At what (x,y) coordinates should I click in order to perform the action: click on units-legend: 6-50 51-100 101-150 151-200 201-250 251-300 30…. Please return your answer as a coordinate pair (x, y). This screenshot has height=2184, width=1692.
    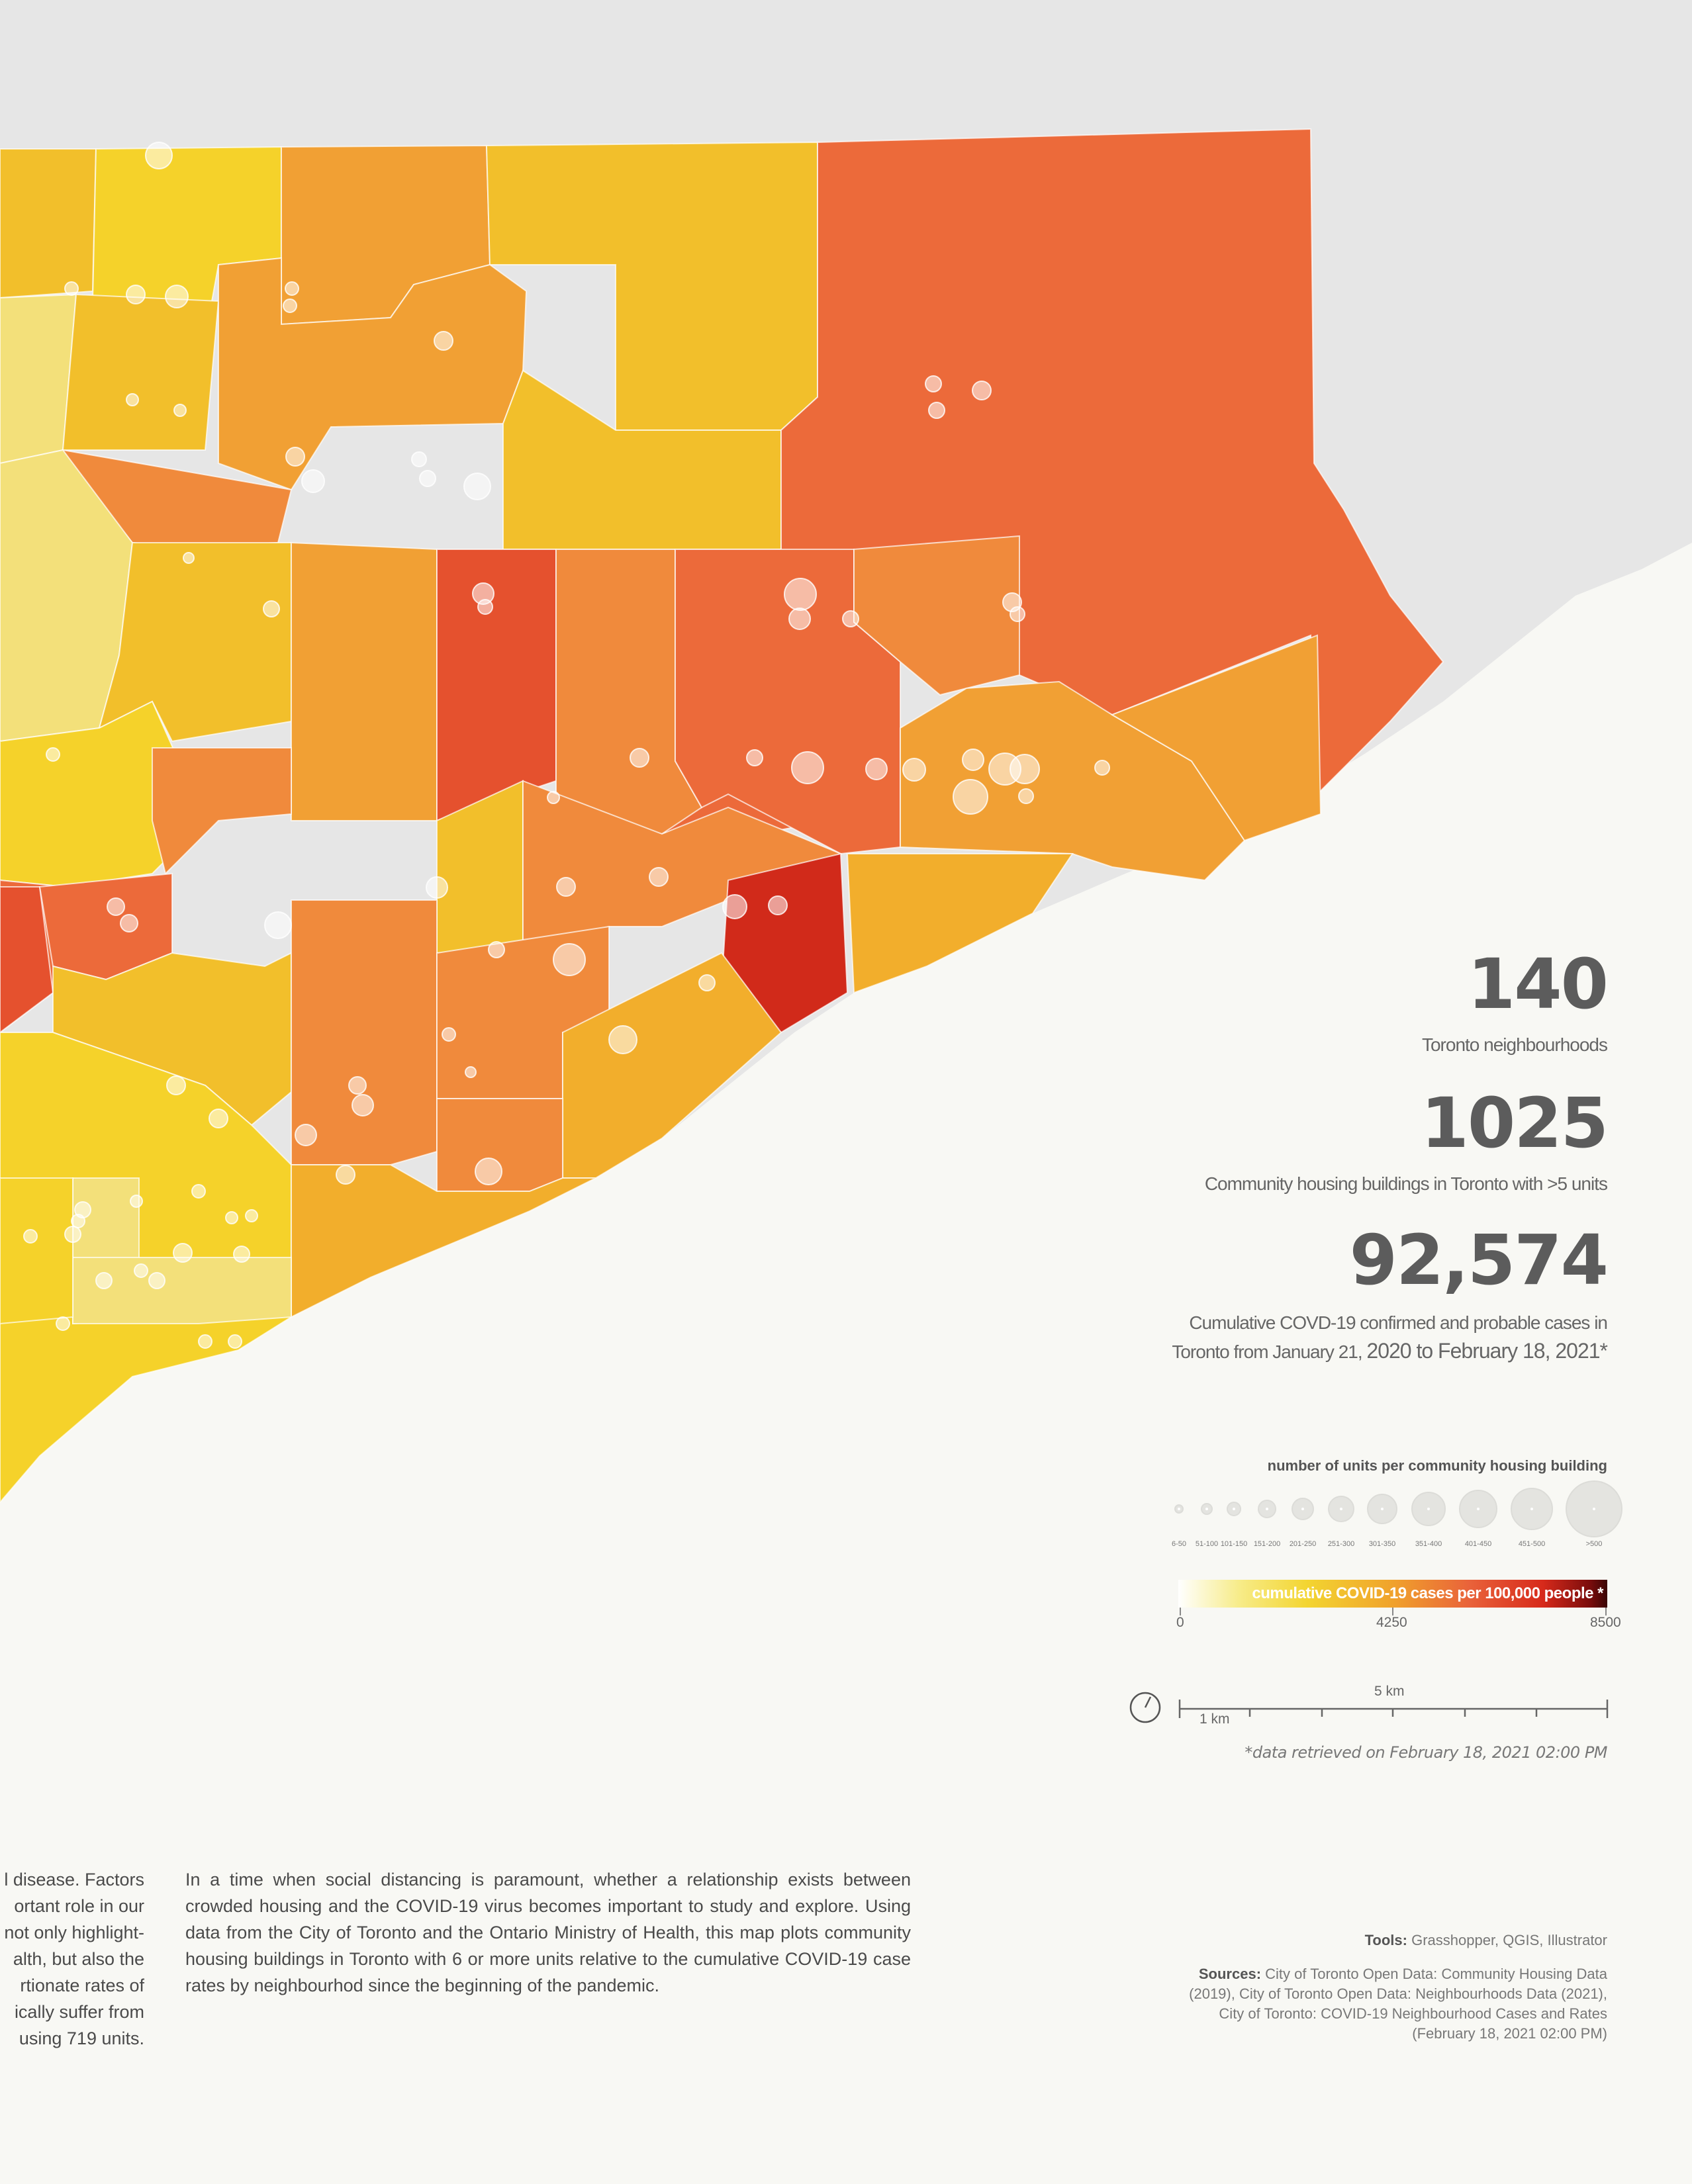
    Looking at the image, I should click on (1397, 1514).